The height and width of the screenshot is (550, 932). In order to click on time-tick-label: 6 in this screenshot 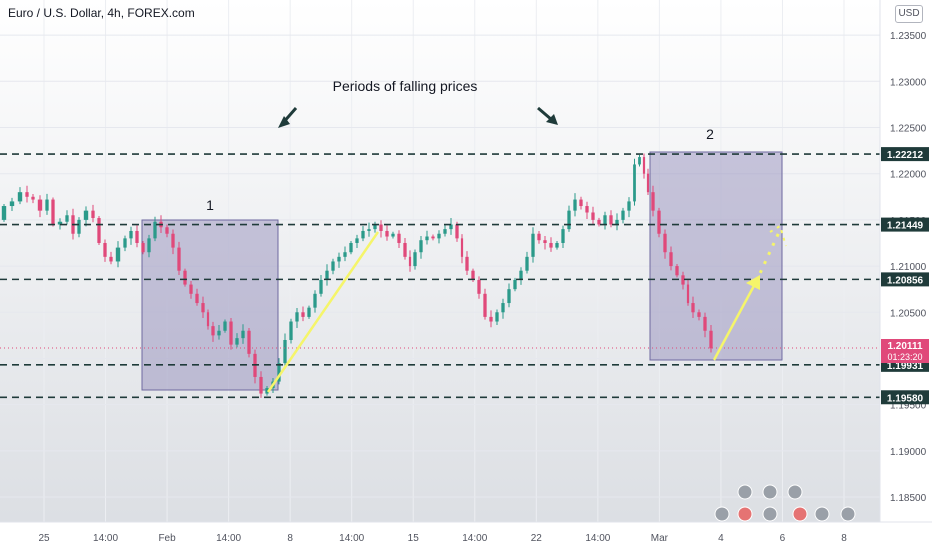, I will do `click(783, 538)`.